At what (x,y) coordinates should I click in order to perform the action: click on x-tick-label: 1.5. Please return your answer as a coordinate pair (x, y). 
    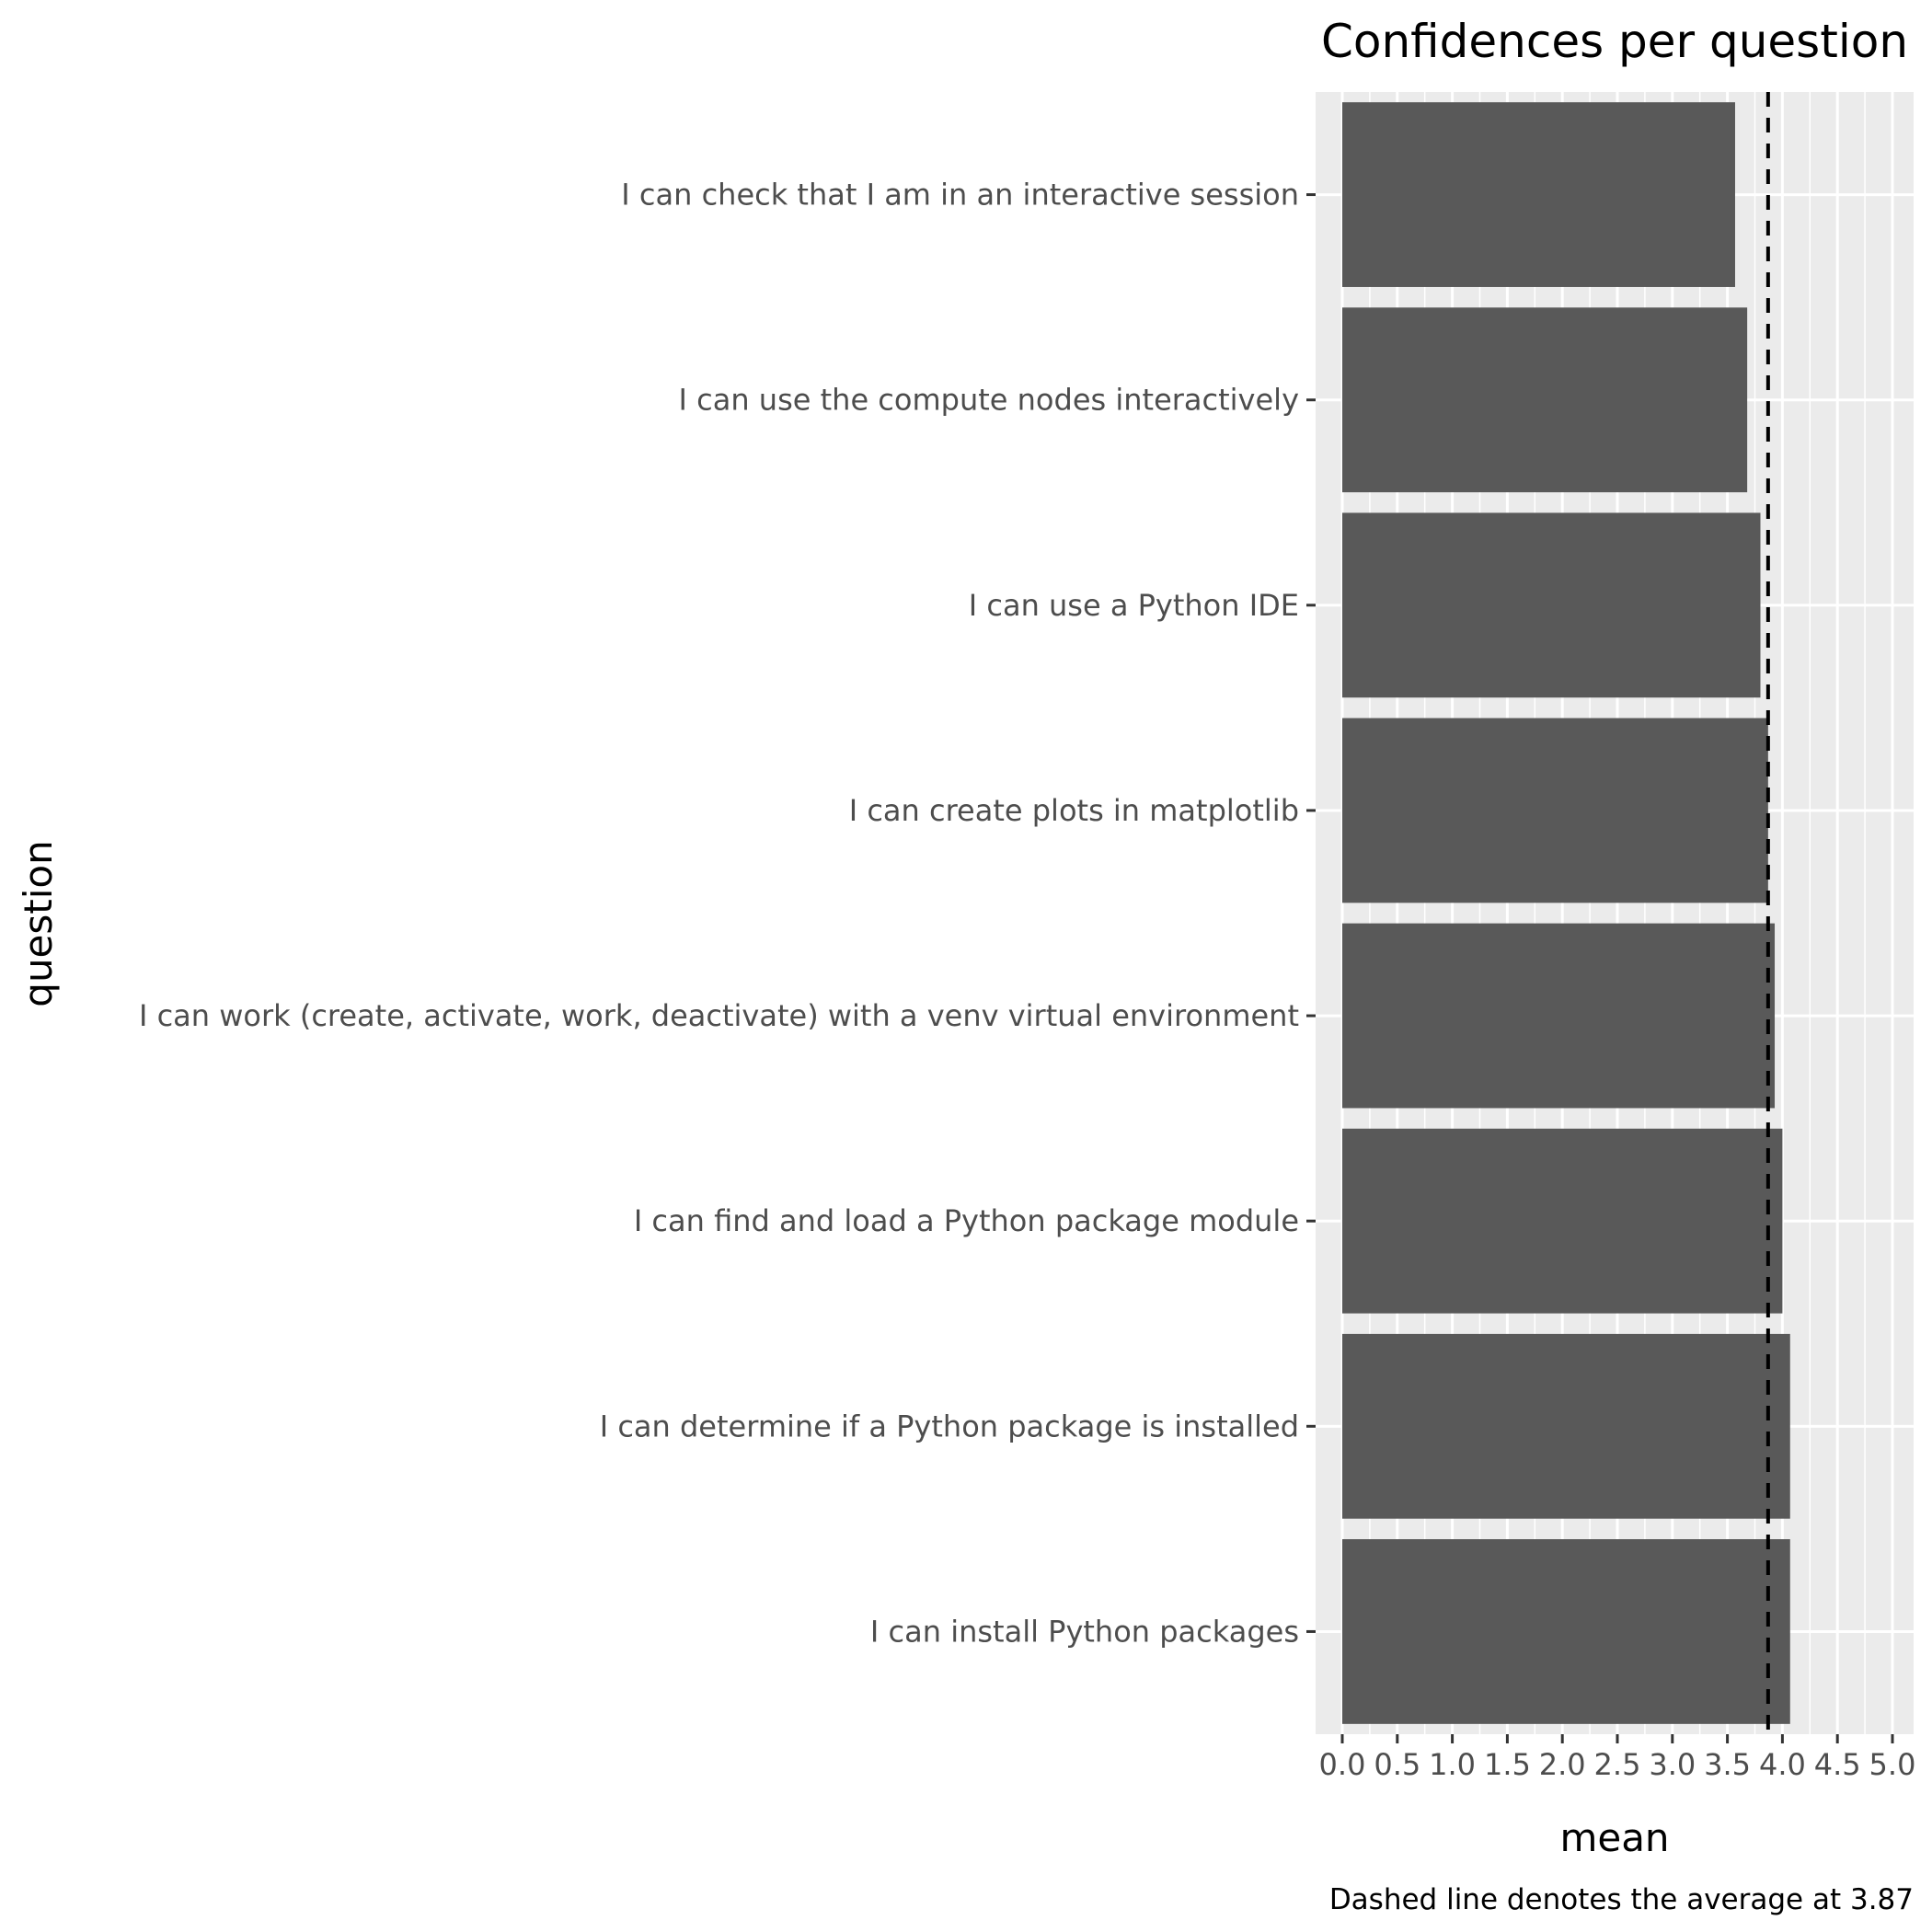
    Looking at the image, I should click on (1507, 1764).